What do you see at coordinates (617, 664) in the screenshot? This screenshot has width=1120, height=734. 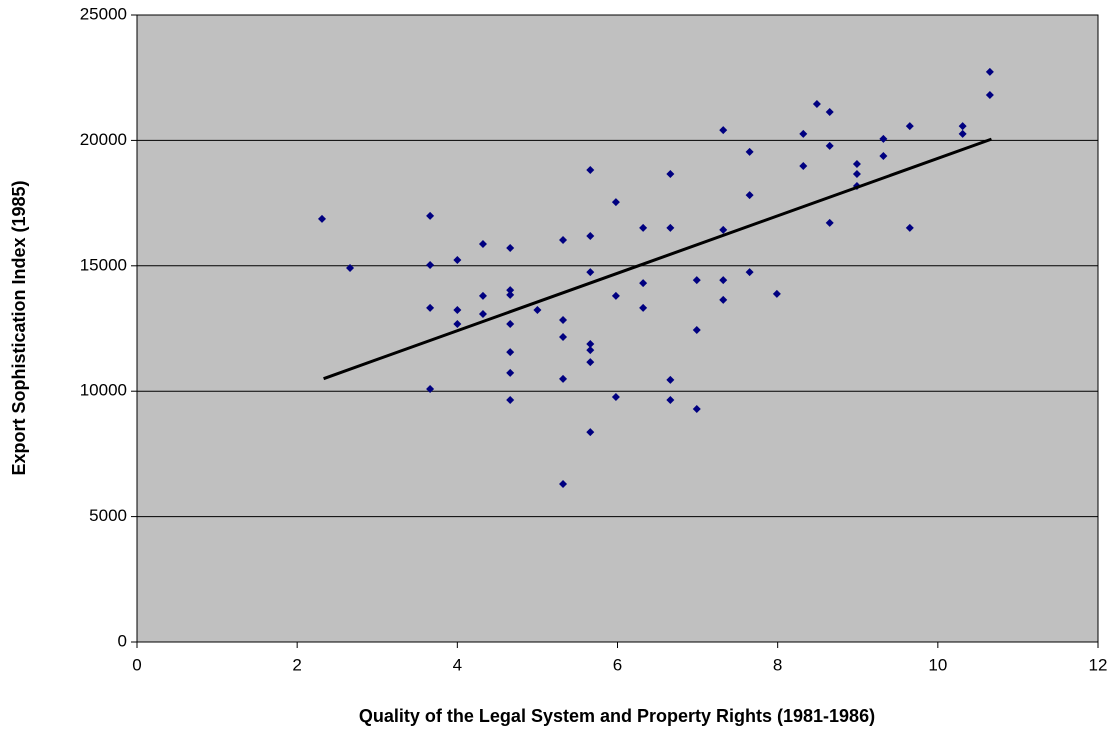 I see `x-tick-label: 6` at bounding box center [617, 664].